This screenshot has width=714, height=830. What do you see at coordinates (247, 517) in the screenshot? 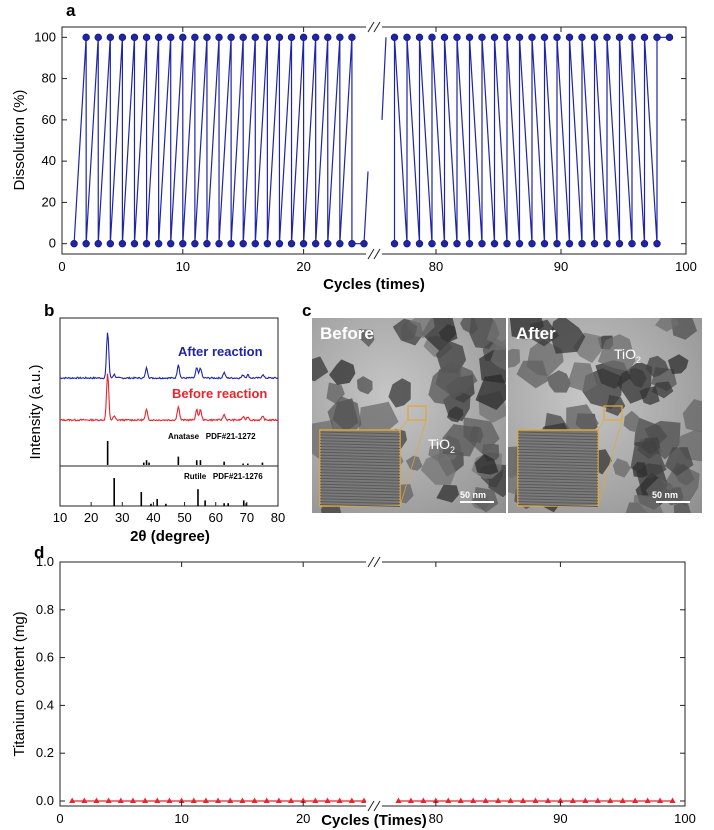
I see `x-tick-label-b: 70` at bounding box center [247, 517].